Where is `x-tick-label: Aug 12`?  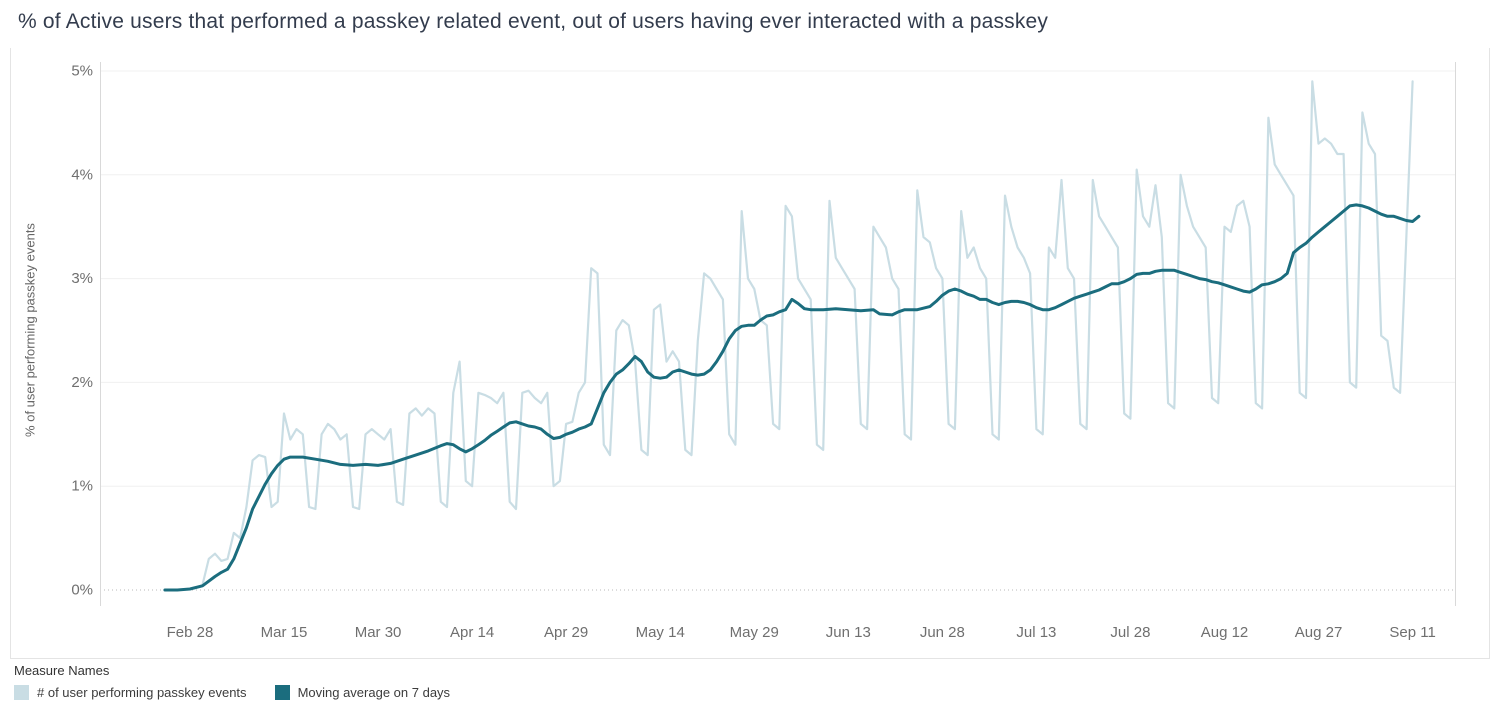 x-tick-label: Aug 12 is located at coordinates (1225, 632).